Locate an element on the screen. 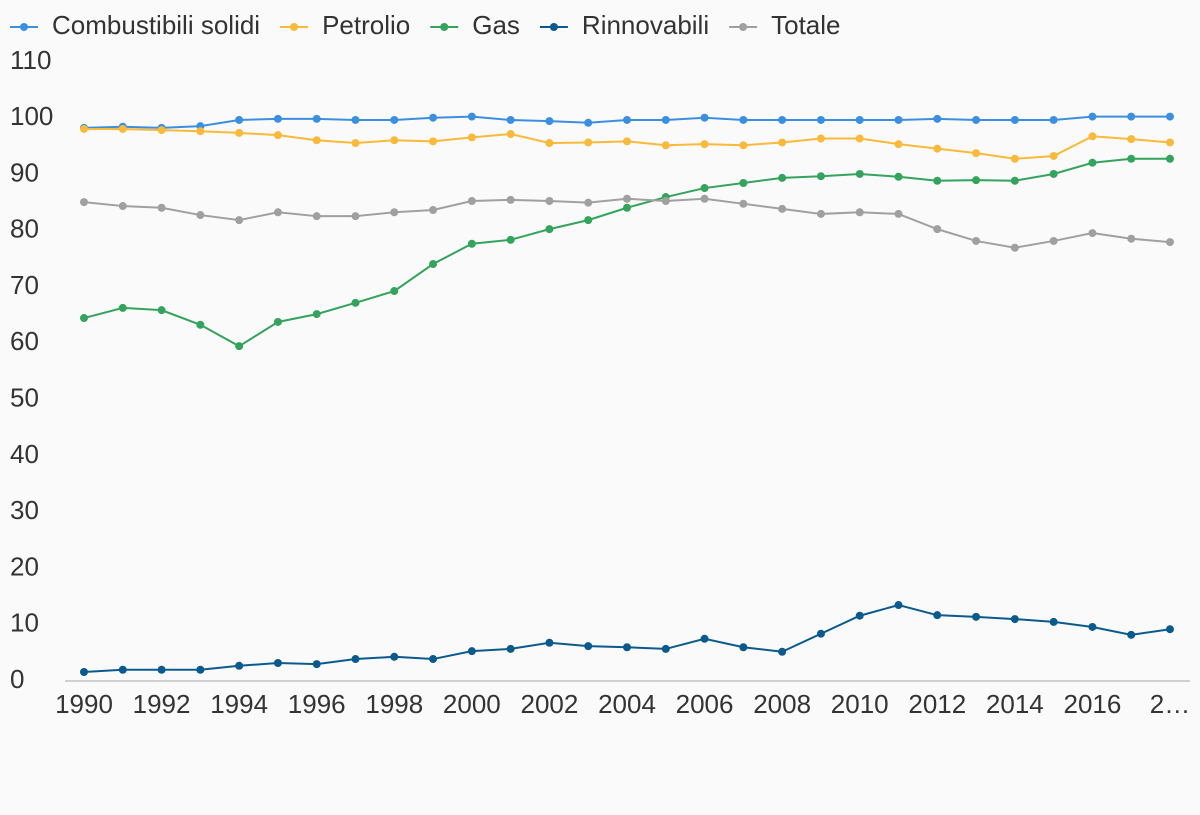  x-tick-label: 2012 is located at coordinates (937, 704).